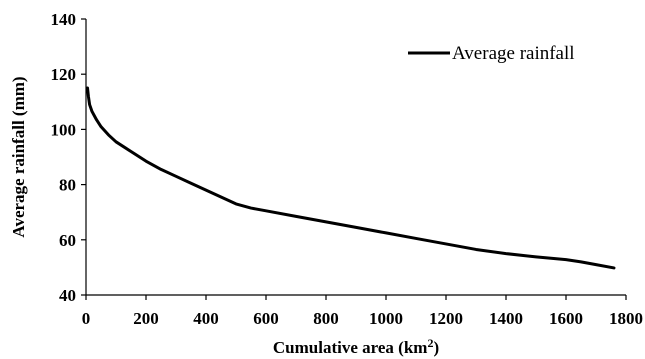 The image size is (645, 359). What do you see at coordinates (67, 240) in the screenshot?
I see `y-tick-label: 60` at bounding box center [67, 240].